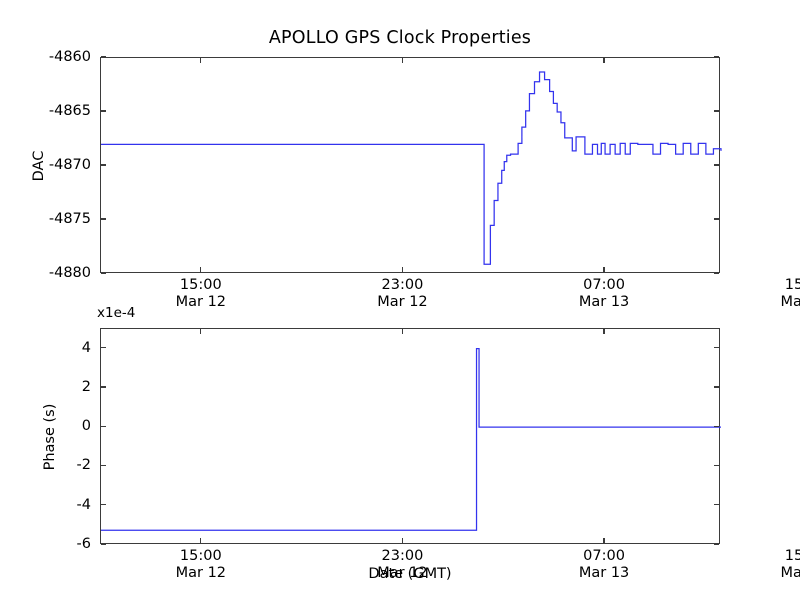  Describe the element at coordinates (83, 504) in the screenshot. I see `ytick-label: -4` at that location.